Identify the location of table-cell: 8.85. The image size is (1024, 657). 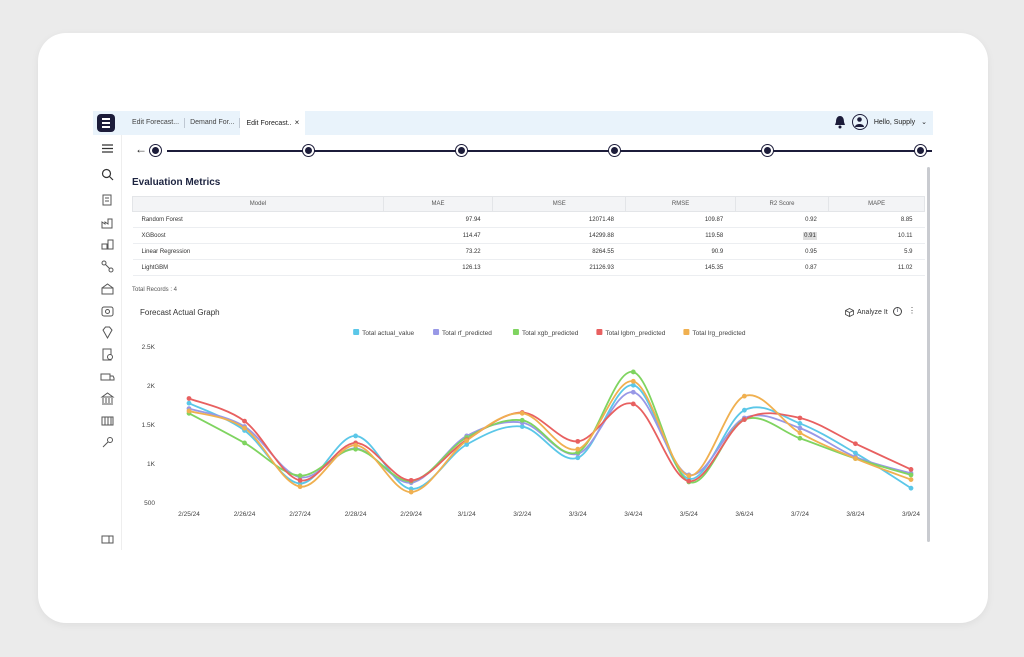
(876, 219).